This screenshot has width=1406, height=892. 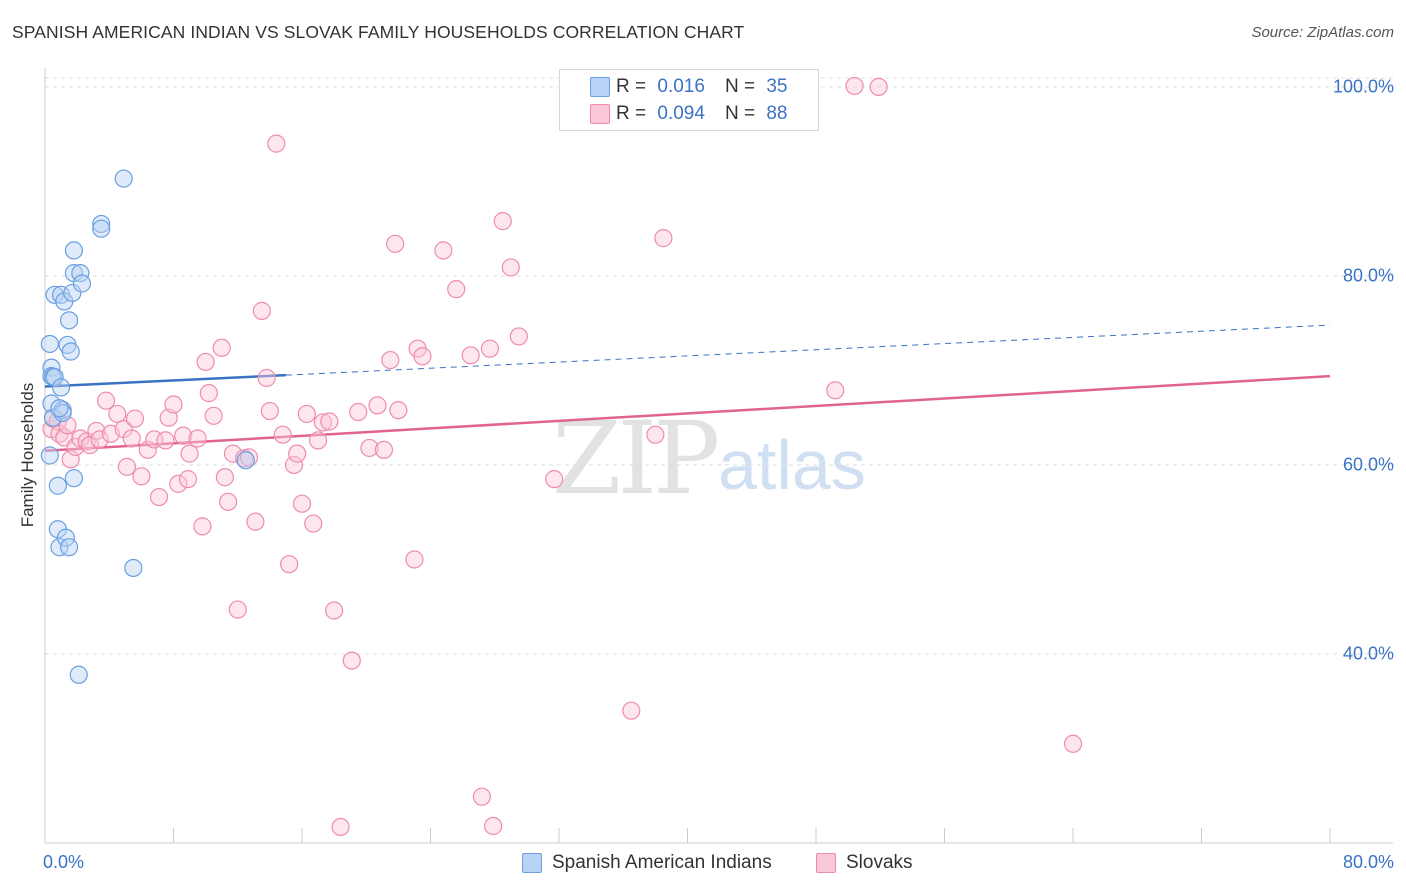 What do you see at coordinates (631, 113) in the screenshot?
I see `r-label: R =` at bounding box center [631, 113].